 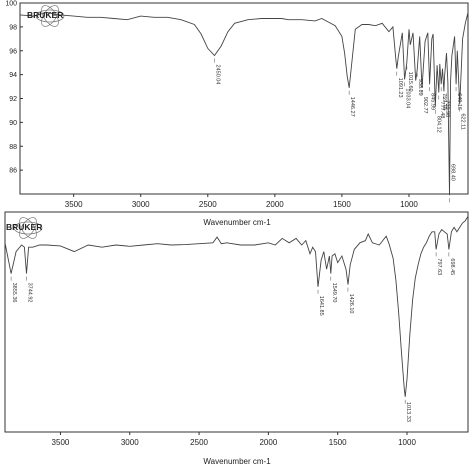 I want to click on peak-label: 698.40, so click(x=452, y=172).